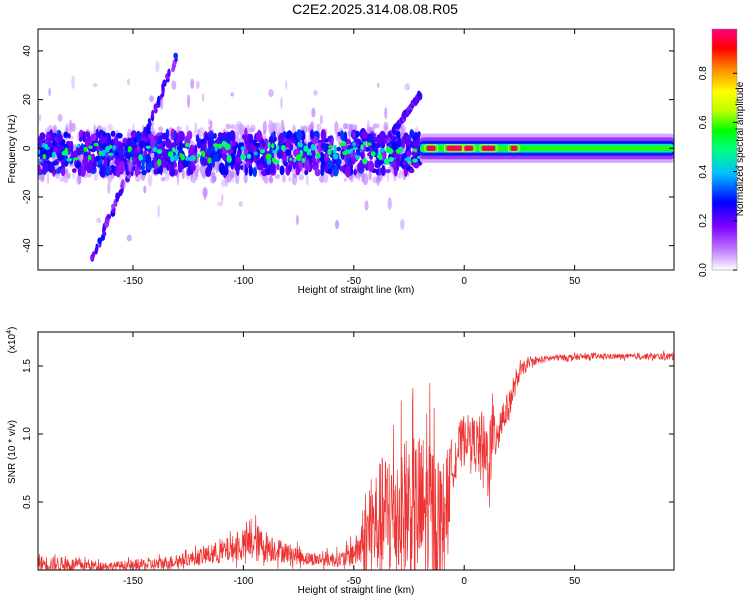  I want to click on spectrogram-peak, so click(514, 148).